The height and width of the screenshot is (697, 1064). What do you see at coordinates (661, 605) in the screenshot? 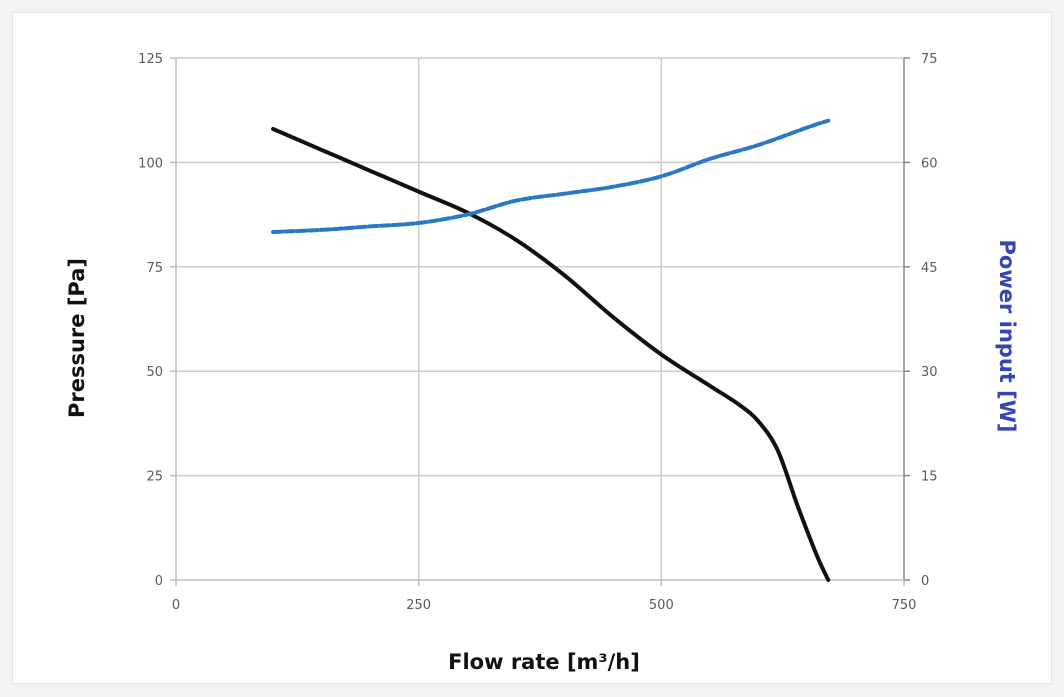
I see `x-tick-label: 500` at bounding box center [661, 605].